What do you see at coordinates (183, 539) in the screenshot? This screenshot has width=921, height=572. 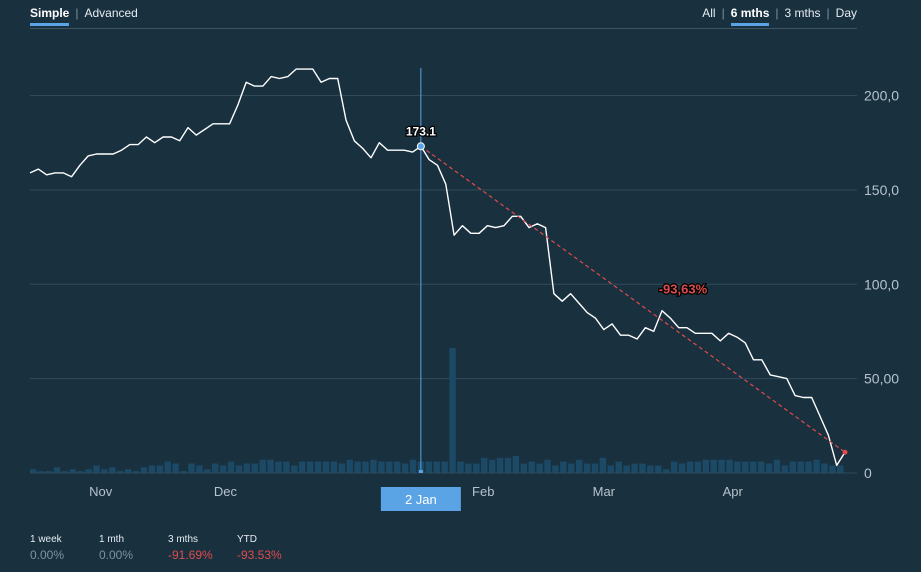 I see `stat-label: 3 mths` at bounding box center [183, 539].